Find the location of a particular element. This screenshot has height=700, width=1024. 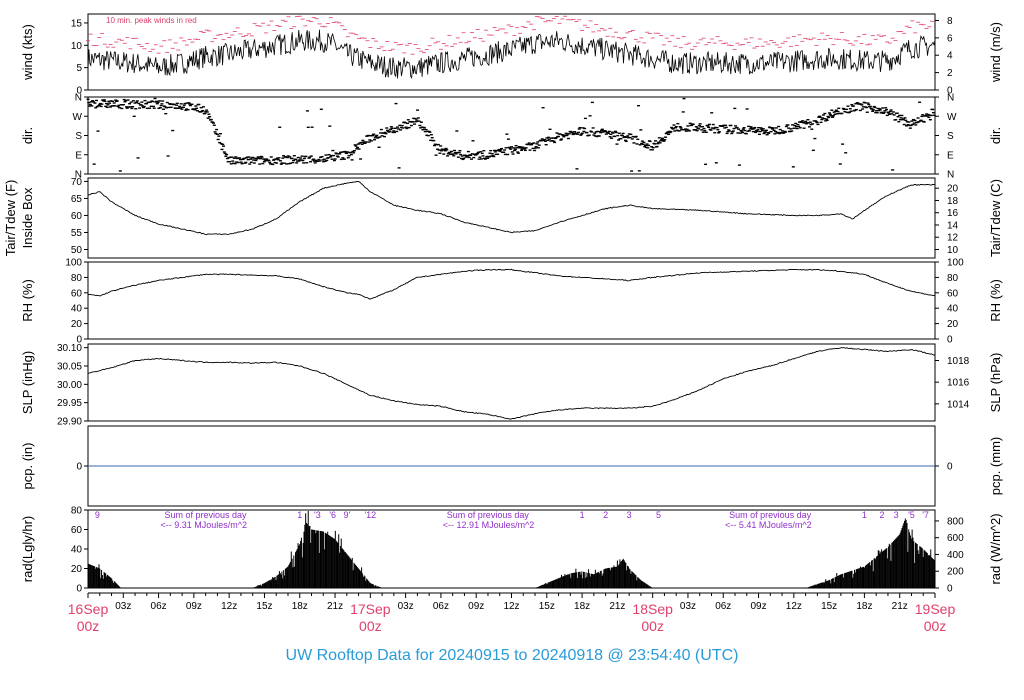

temperature-right-tick-label: 16 is located at coordinates (953, 213).